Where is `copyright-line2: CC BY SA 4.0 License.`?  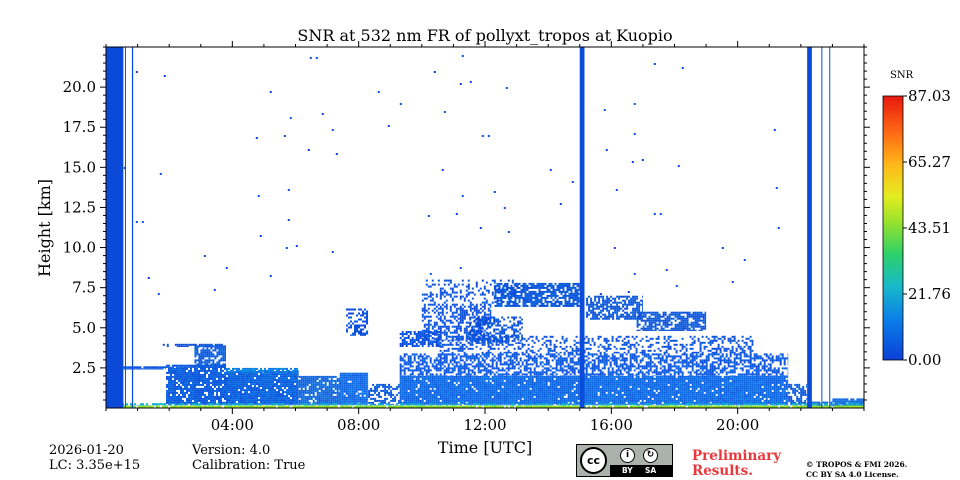 copyright-line2: CC BY SA 4.0 License. is located at coordinates (852, 474).